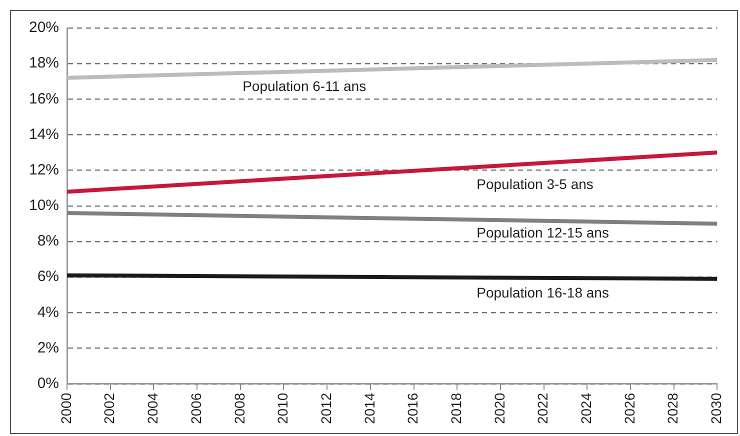  I want to click on y-tick-label: 10%, so click(44, 205).